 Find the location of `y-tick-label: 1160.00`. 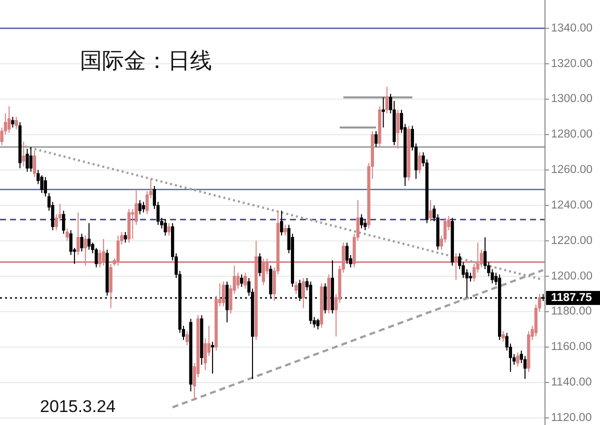

y-tick-label: 1160.00 is located at coordinates (571, 347).